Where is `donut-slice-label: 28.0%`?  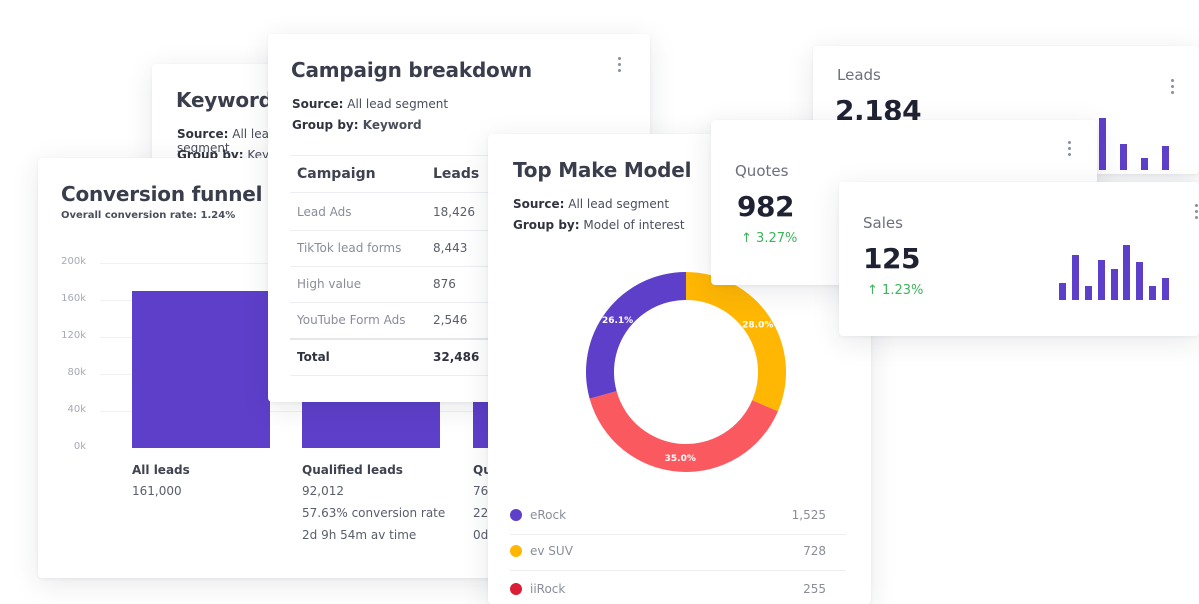
donut-slice-label: 28.0% is located at coordinates (757, 326).